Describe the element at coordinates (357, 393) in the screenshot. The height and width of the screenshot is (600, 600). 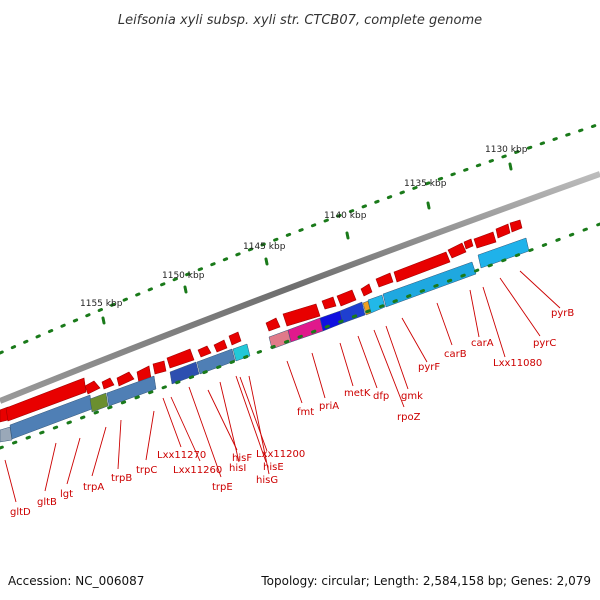
I see `gene-label: metK` at that location.